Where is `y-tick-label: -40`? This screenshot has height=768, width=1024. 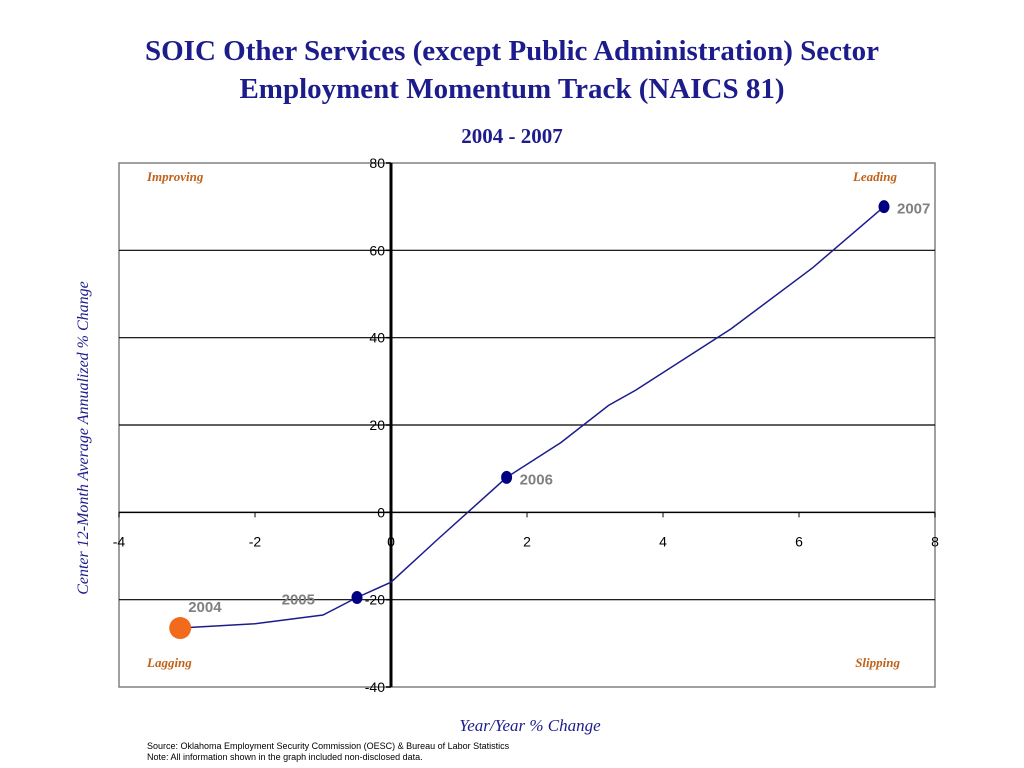
y-tick-label: -40 is located at coordinates (375, 687).